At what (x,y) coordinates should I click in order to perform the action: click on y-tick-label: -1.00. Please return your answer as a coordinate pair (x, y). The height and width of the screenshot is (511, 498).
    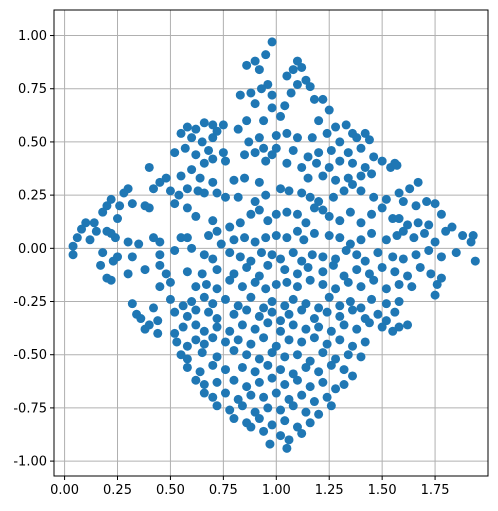
    Looking at the image, I should click on (30, 462).